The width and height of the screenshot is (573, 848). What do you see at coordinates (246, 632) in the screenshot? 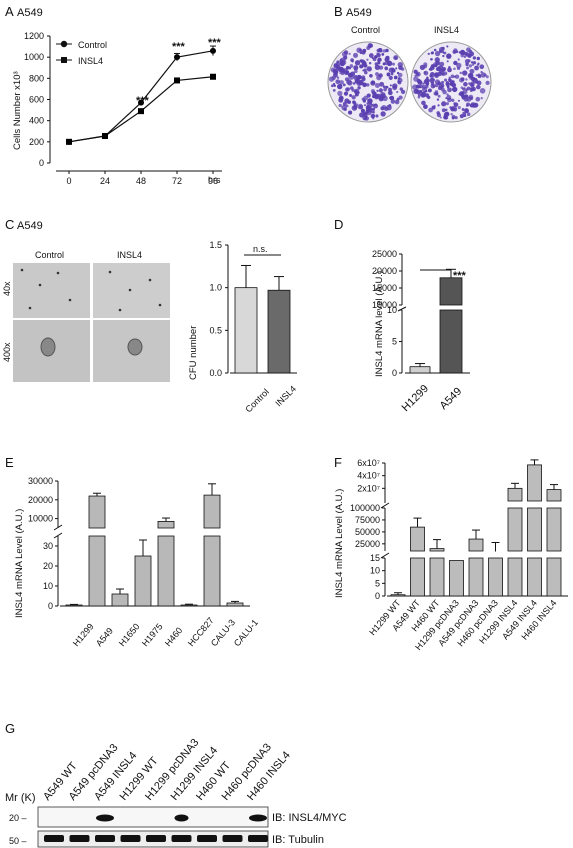
I see `panel-e-cat-label: CALU-1` at bounding box center [246, 632].